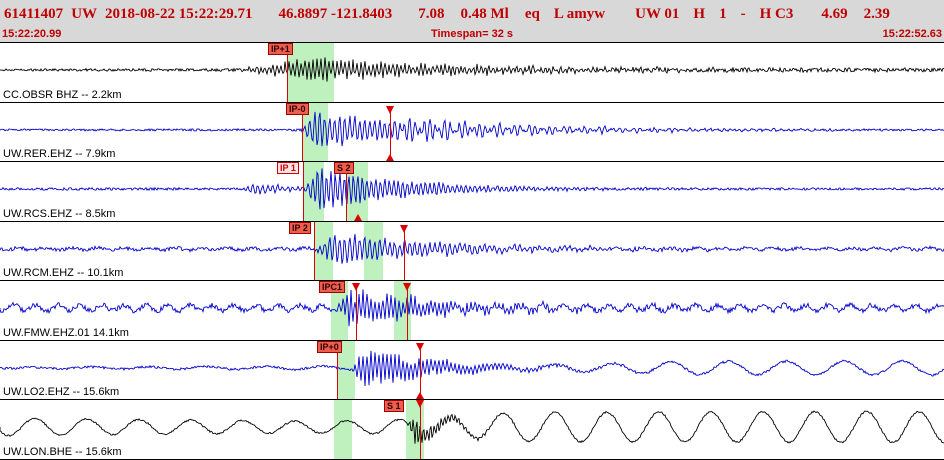 The width and height of the screenshot is (944, 460). I want to click on waveform-fmw, so click(472, 310).